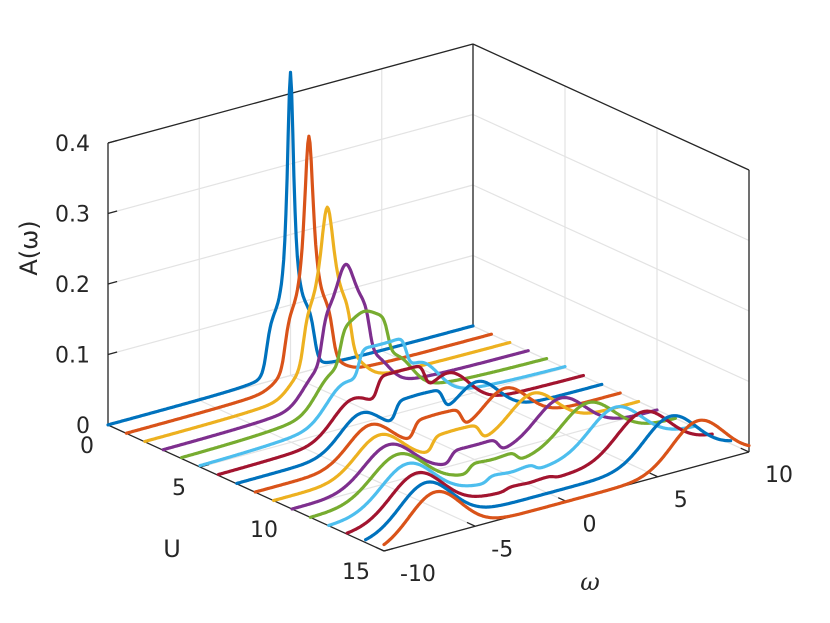  Describe the element at coordinates (83, 426) in the screenshot. I see `z-tick-label: 0` at that location.